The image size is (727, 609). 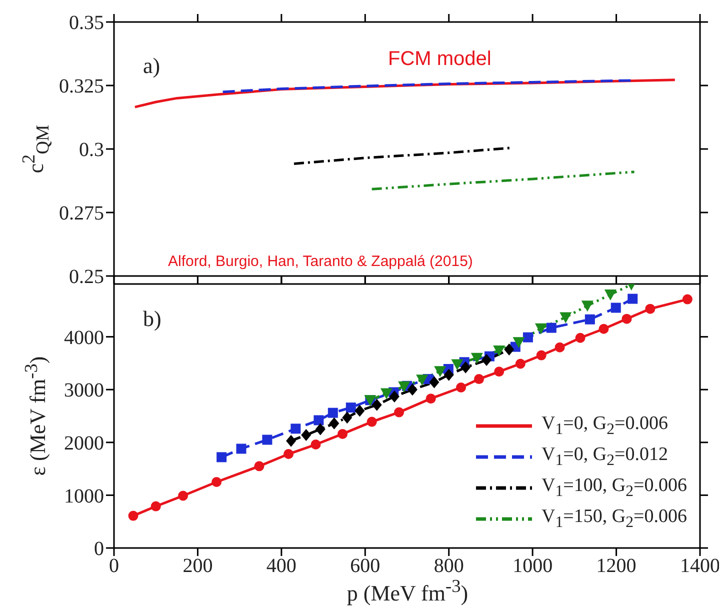 I want to click on x-tick-label: 200, so click(x=197, y=566).